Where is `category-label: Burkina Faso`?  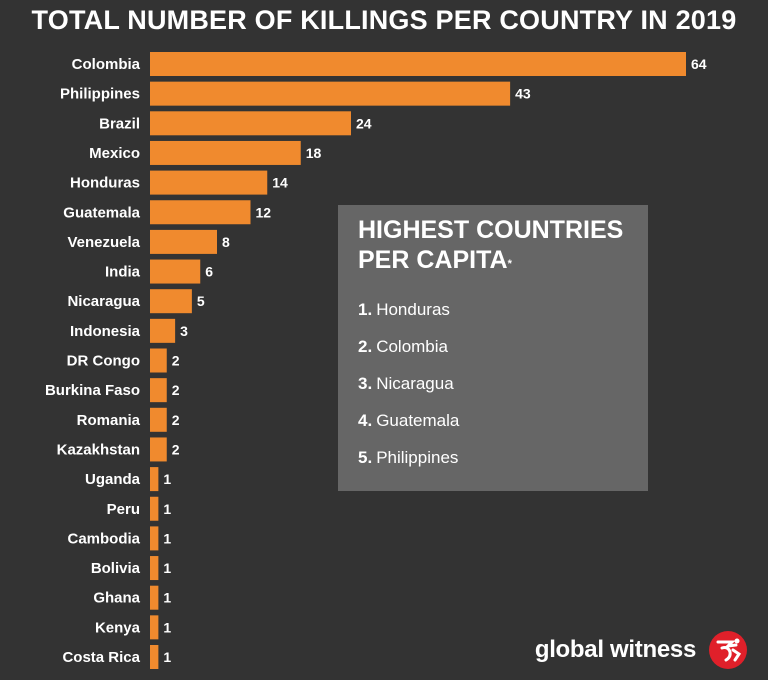 category-label: Burkina Faso is located at coordinates (92, 390).